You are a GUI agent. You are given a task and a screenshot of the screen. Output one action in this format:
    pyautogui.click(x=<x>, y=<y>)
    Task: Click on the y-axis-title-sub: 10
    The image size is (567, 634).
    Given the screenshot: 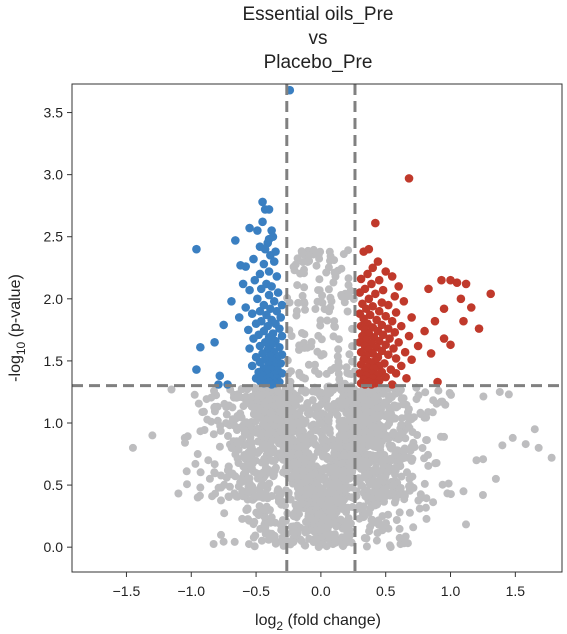 What is the action you would take?
    pyautogui.click(x=21, y=348)
    